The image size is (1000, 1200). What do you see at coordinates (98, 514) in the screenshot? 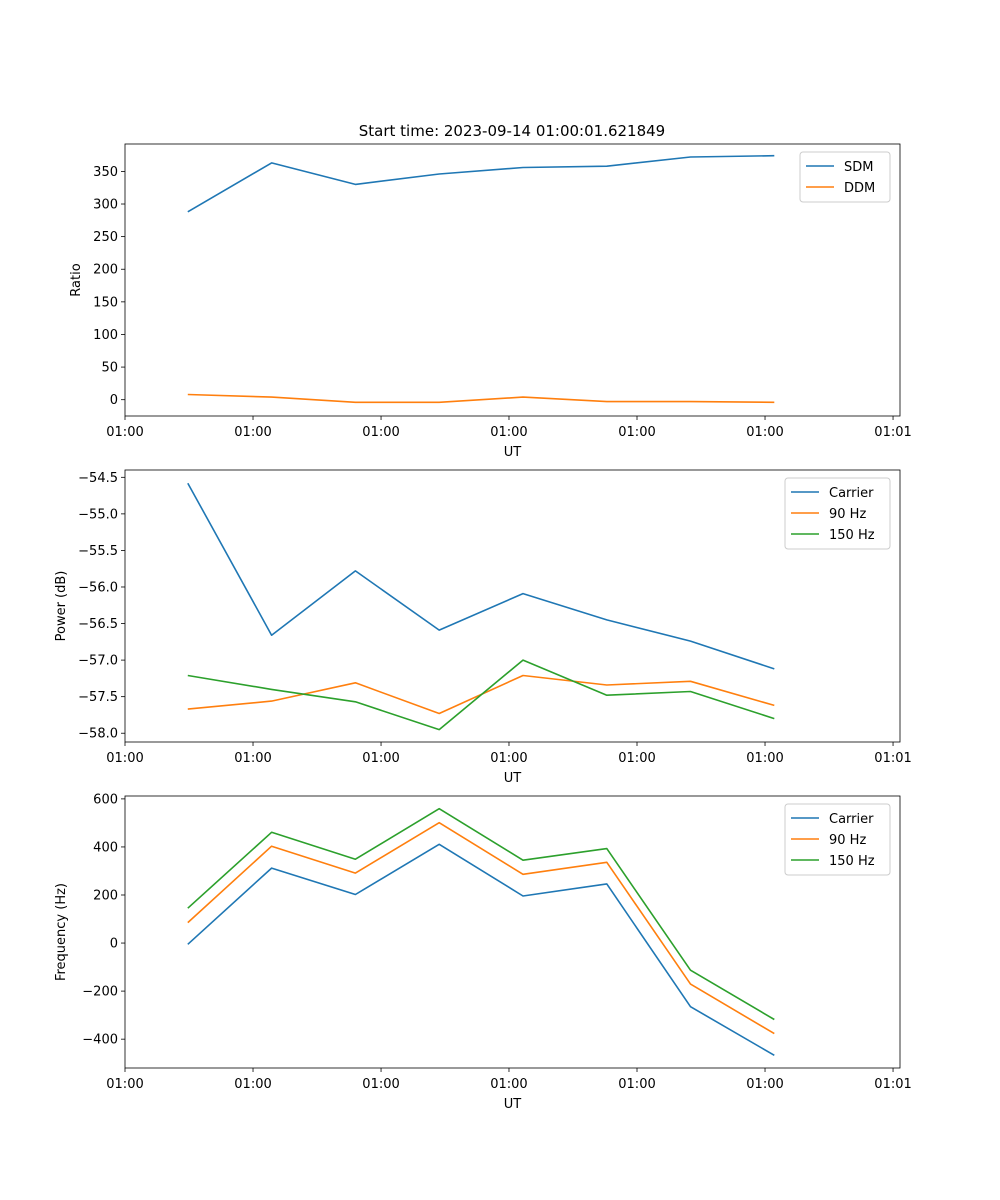
I see `power-y-tick-label: −55.0` at bounding box center [98, 514].